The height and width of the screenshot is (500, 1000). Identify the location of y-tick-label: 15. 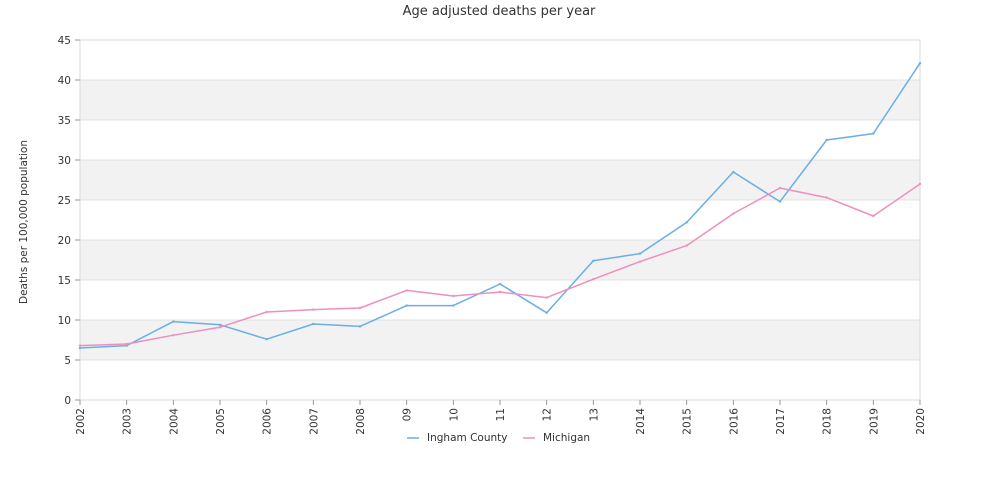
(64, 281).